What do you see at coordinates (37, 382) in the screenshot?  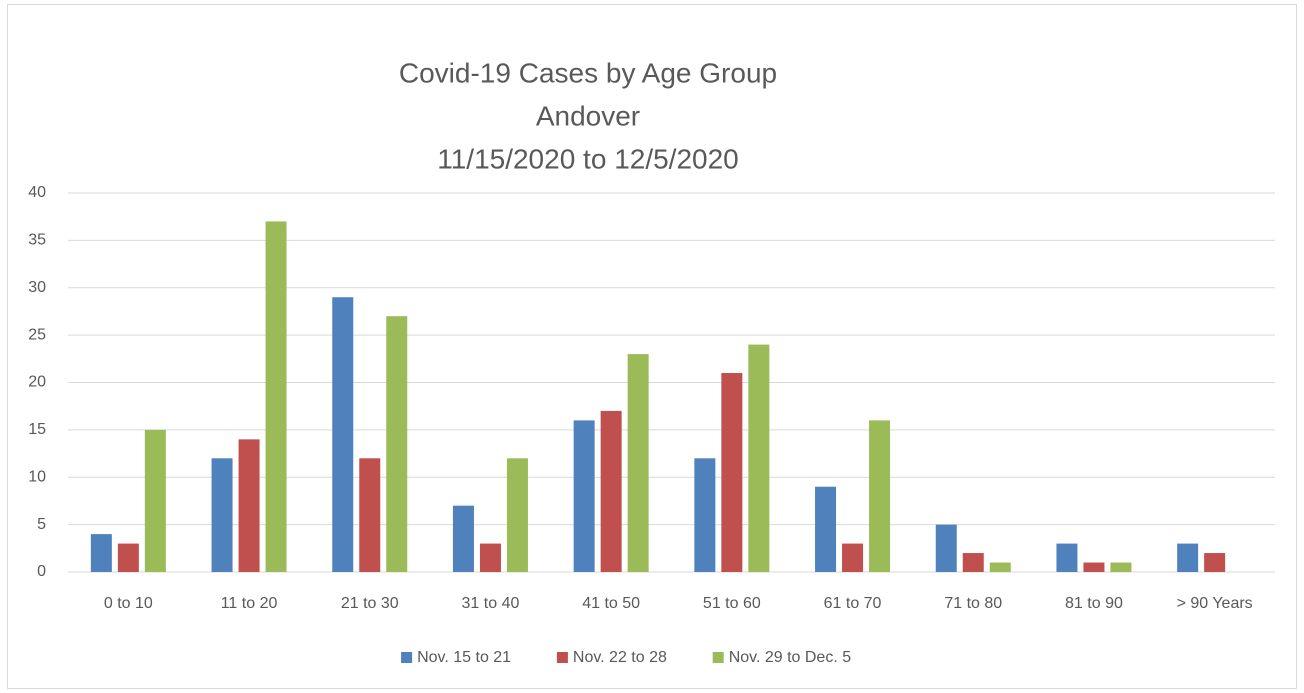 I see `y-tick-label: 20` at bounding box center [37, 382].